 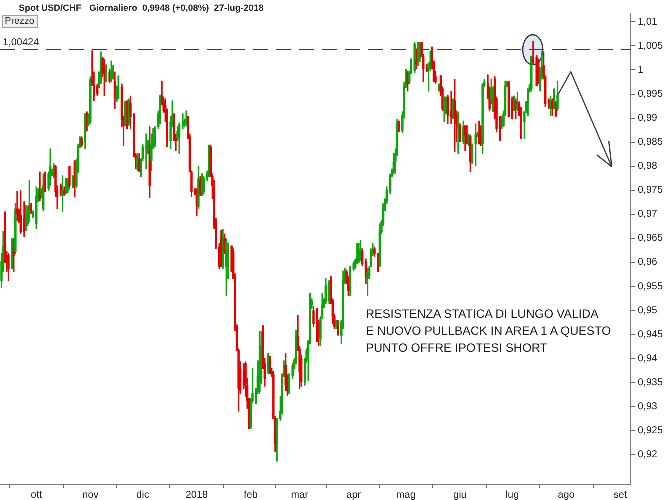 I want to click on y-tick-label: 0,925, so click(x=651, y=430).